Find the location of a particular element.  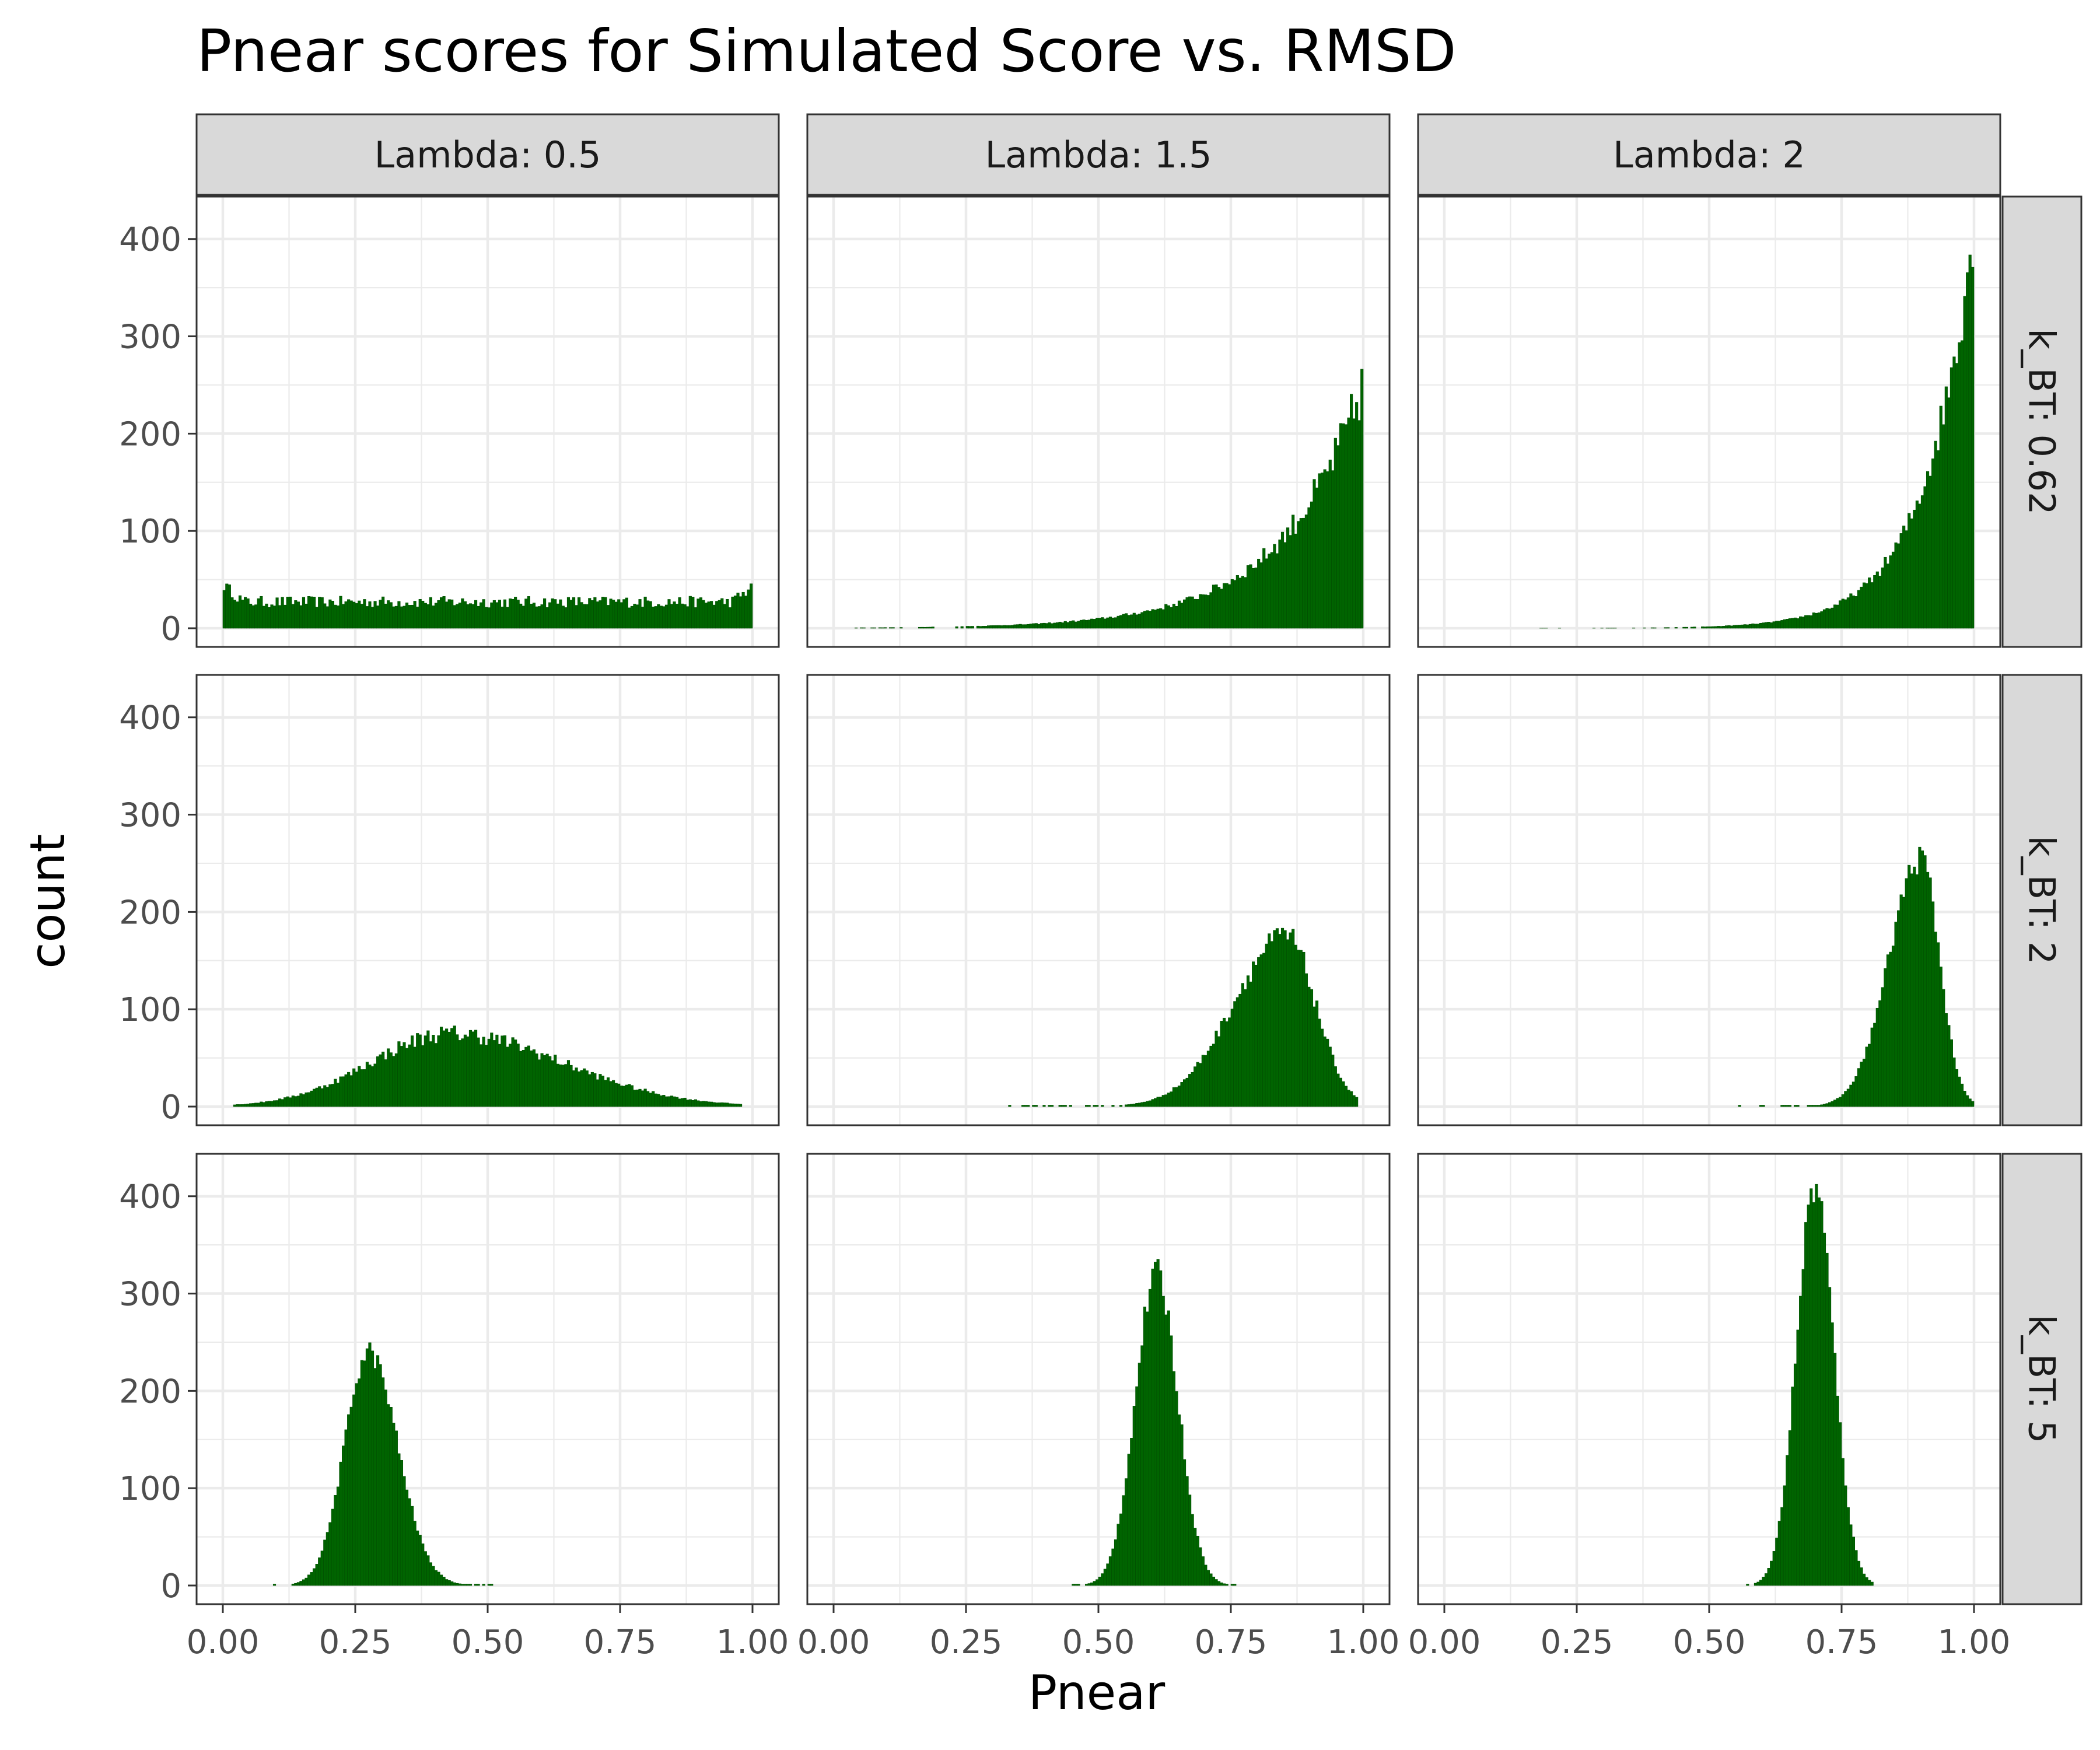

column-strip: Lambda: 0.5 is located at coordinates (487, 154).